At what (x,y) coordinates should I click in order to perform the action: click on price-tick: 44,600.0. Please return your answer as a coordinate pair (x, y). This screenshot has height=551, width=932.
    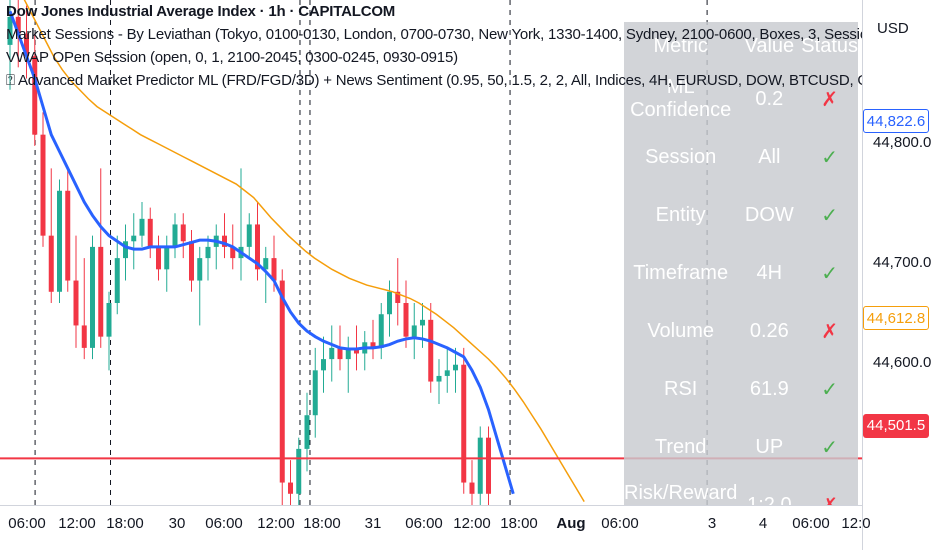
    Looking at the image, I should click on (902, 362).